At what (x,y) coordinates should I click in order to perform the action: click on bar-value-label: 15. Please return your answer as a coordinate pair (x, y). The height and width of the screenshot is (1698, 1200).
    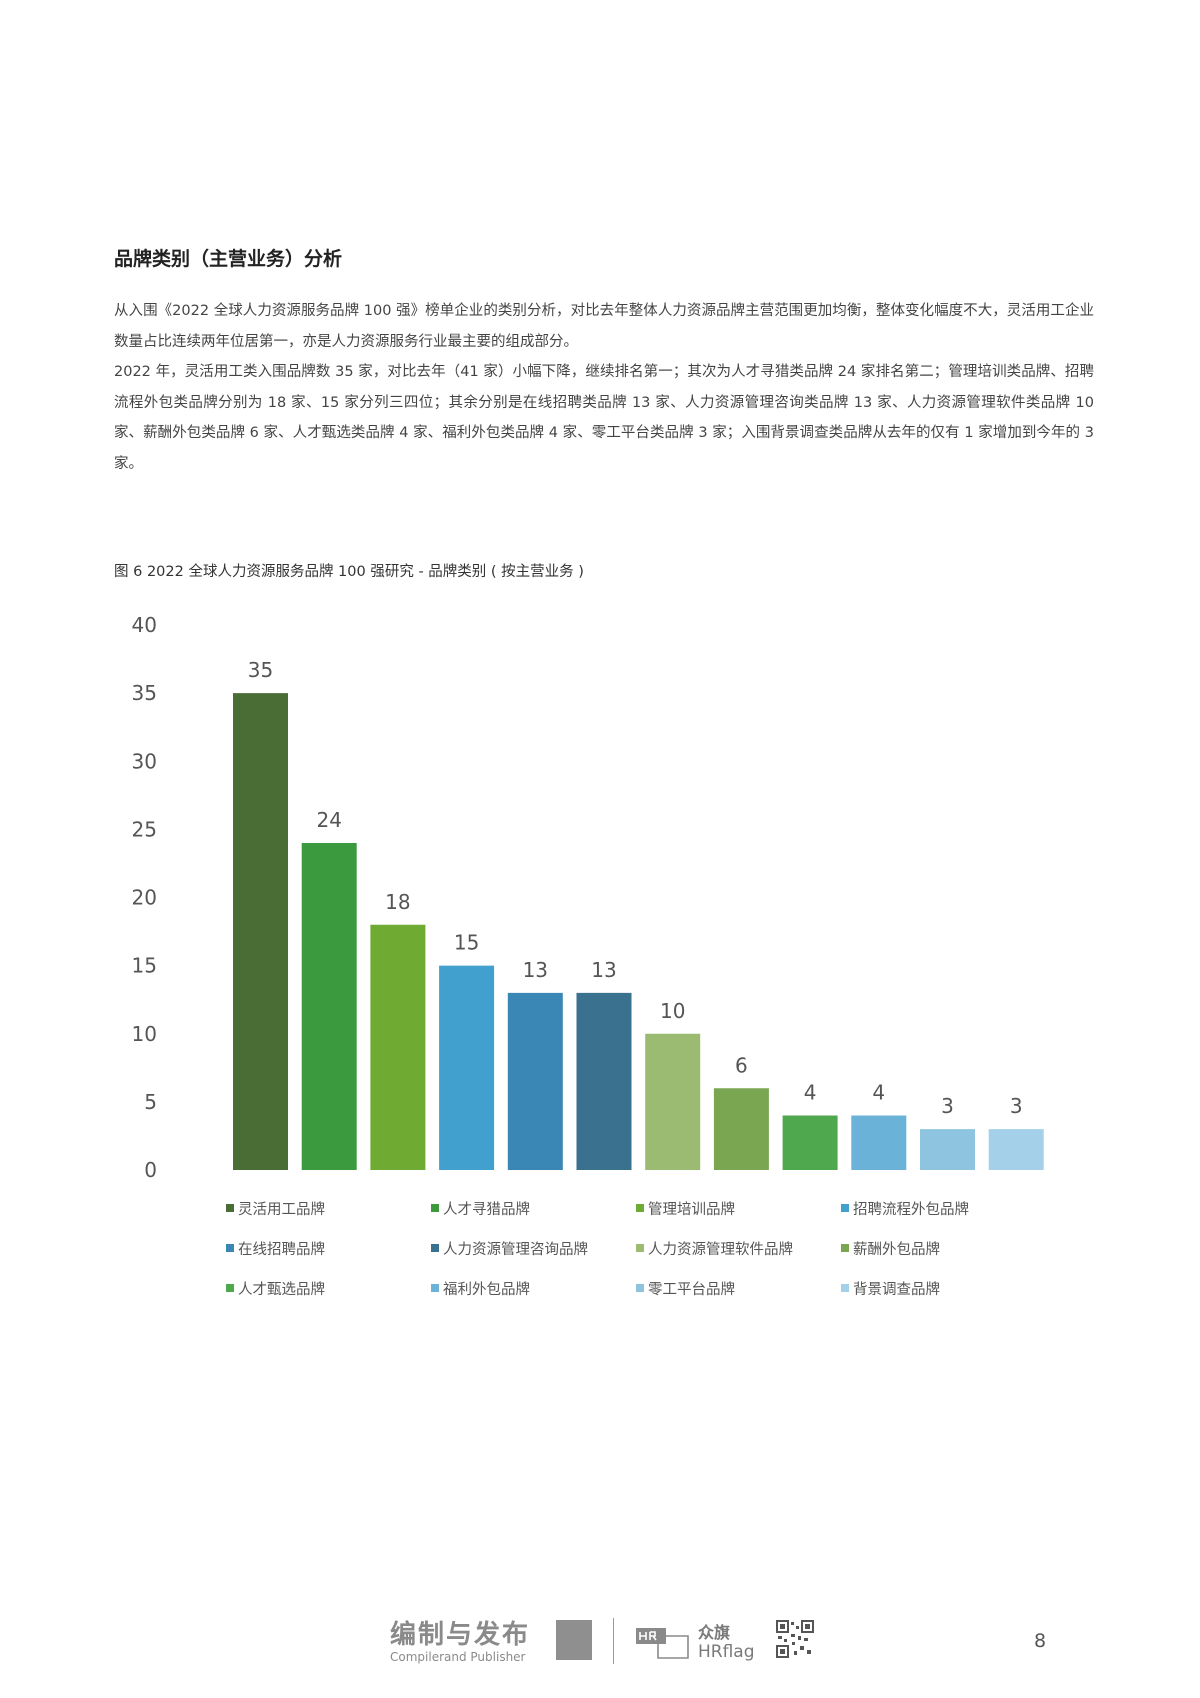
    Looking at the image, I should click on (466, 943).